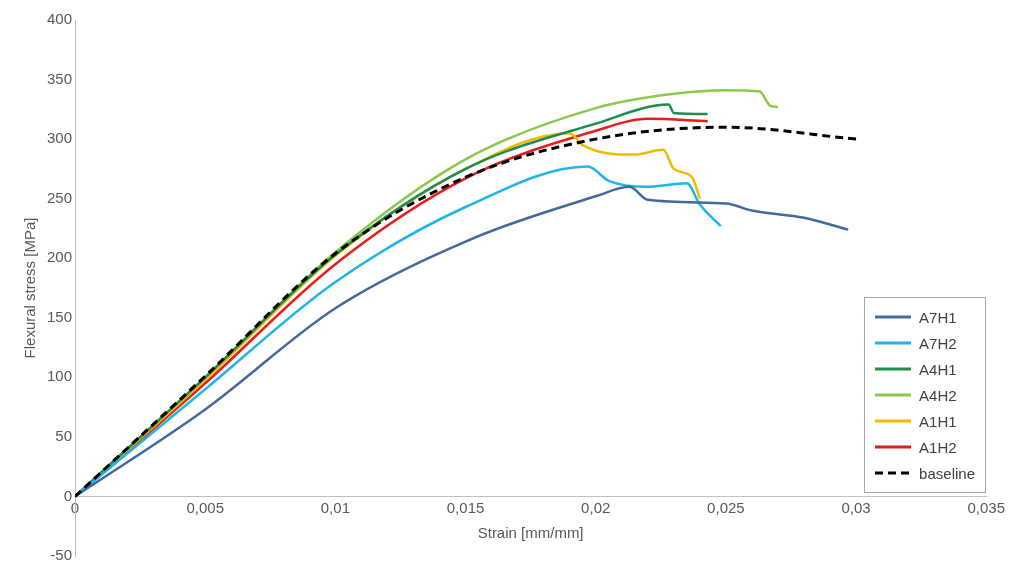  What do you see at coordinates (335, 507) in the screenshot?
I see `x-tick-label: 0,01` at bounding box center [335, 507].